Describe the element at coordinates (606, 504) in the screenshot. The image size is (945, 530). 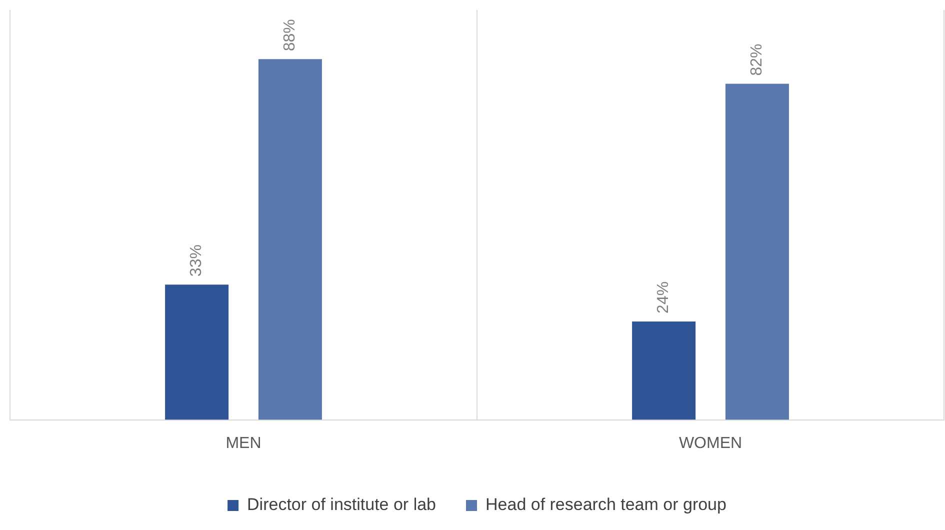
I see `legend-label: Head of research team or group` at that location.